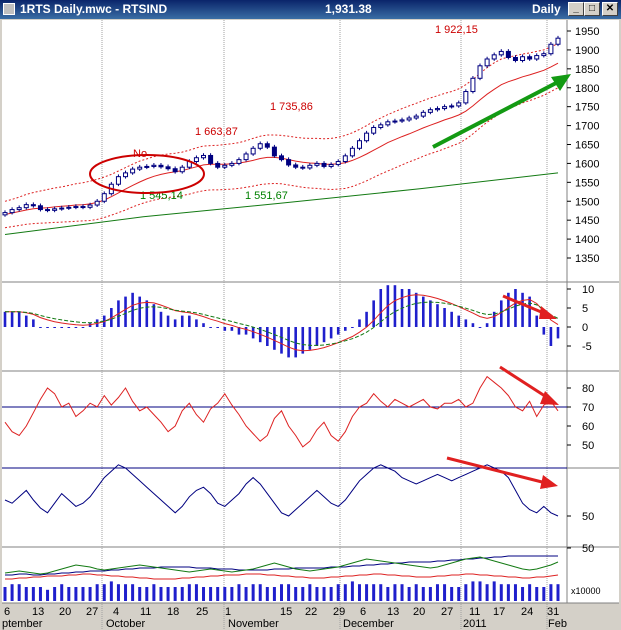 This screenshot has width=621, height=630. What do you see at coordinates (610, 9) in the screenshot?
I see `close-button: ✕` at bounding box center [610, 9].